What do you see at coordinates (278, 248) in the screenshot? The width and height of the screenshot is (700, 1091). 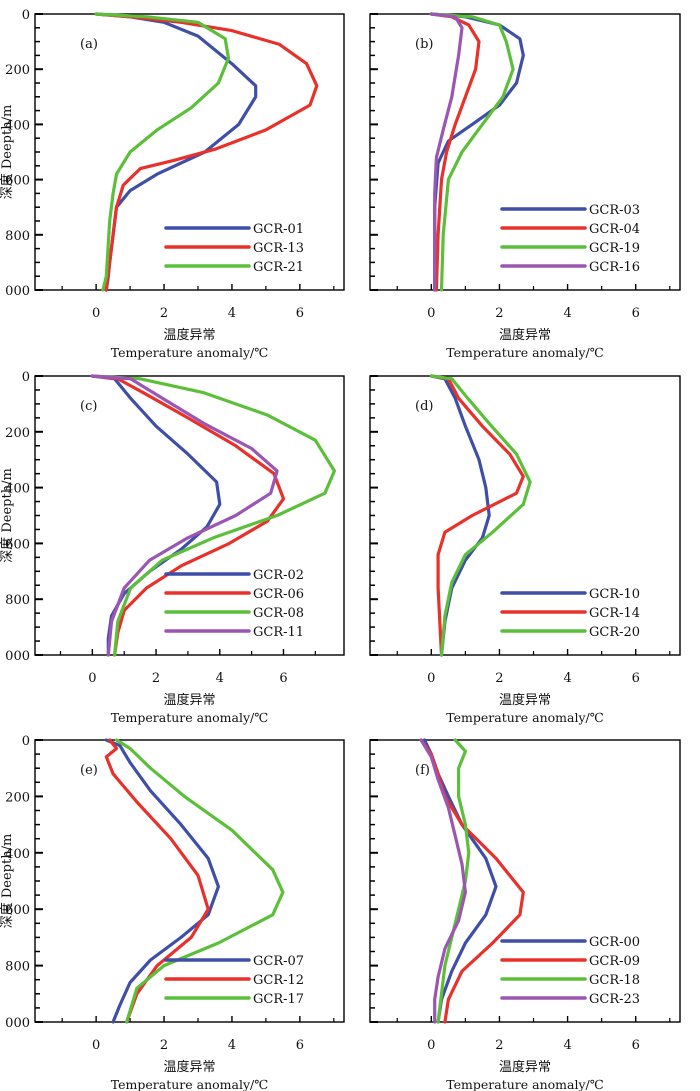 I see `legend-label-gcr-13: GCR-13` at bounding box center [278, 248].